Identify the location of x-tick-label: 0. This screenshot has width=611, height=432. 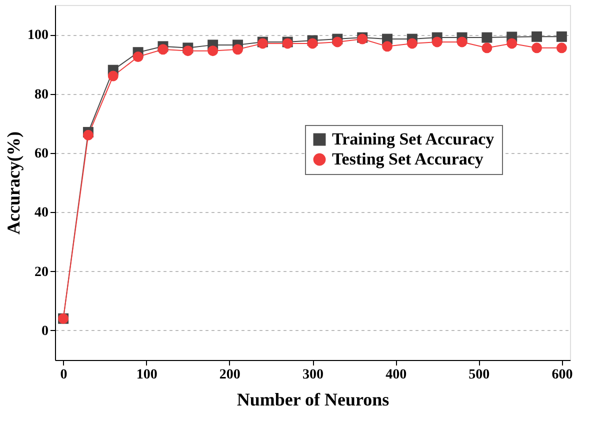
(64, 375).